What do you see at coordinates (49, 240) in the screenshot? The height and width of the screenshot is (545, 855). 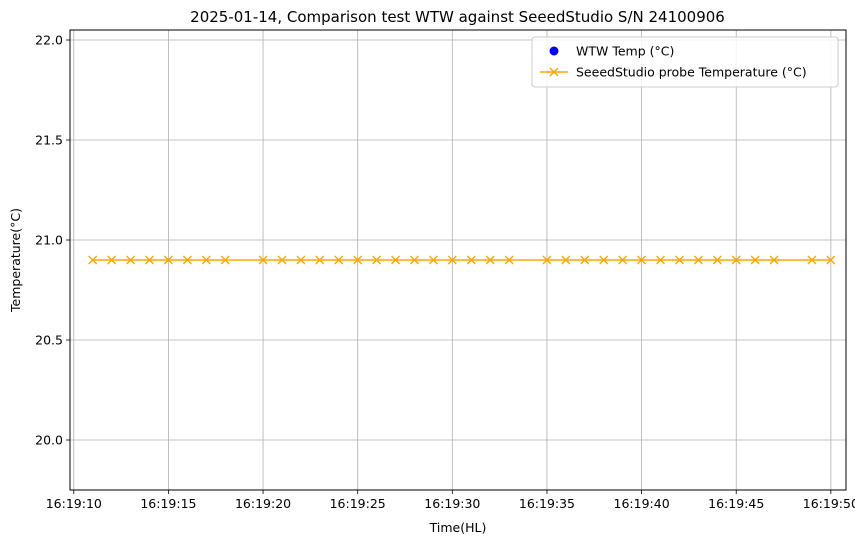 I see `y-tick-label: 21.0` at bounding box center [49, 240].